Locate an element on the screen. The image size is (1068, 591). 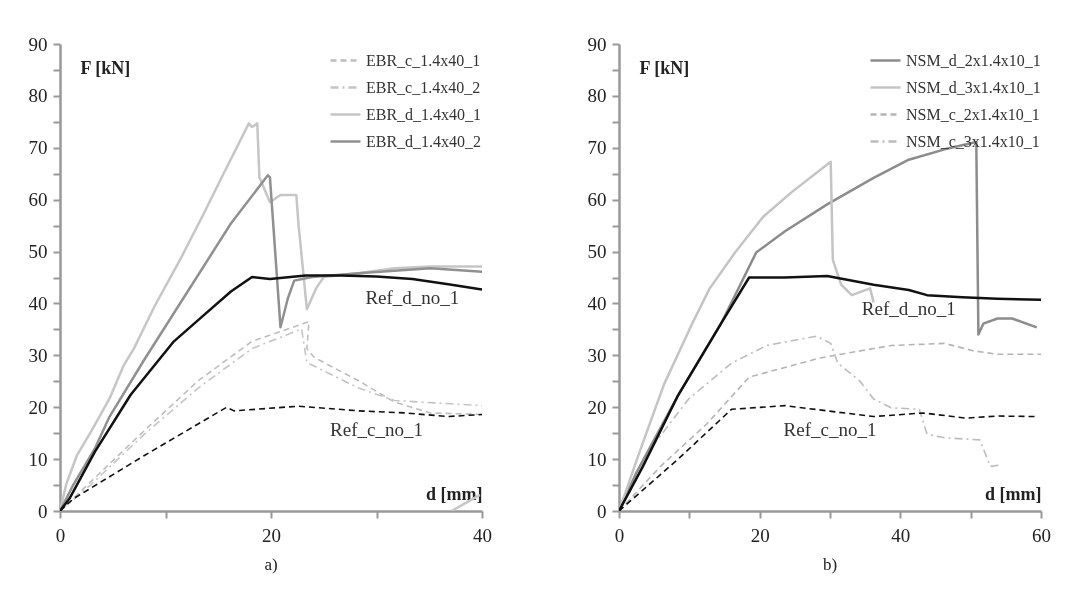
legend-label: NSM_c_3x1.4x10_1 is located at coordinates (973, 141).